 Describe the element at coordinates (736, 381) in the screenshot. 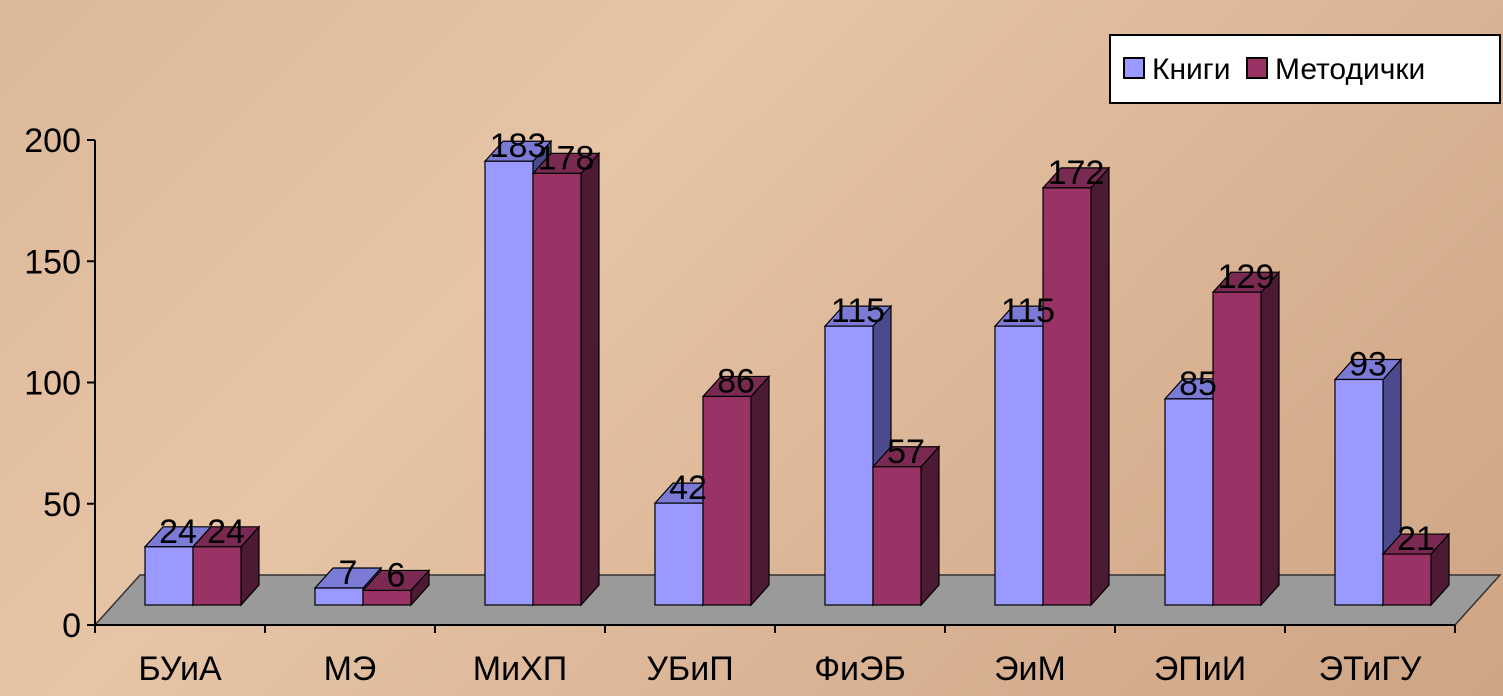

I see `data-label: 86` at that location.